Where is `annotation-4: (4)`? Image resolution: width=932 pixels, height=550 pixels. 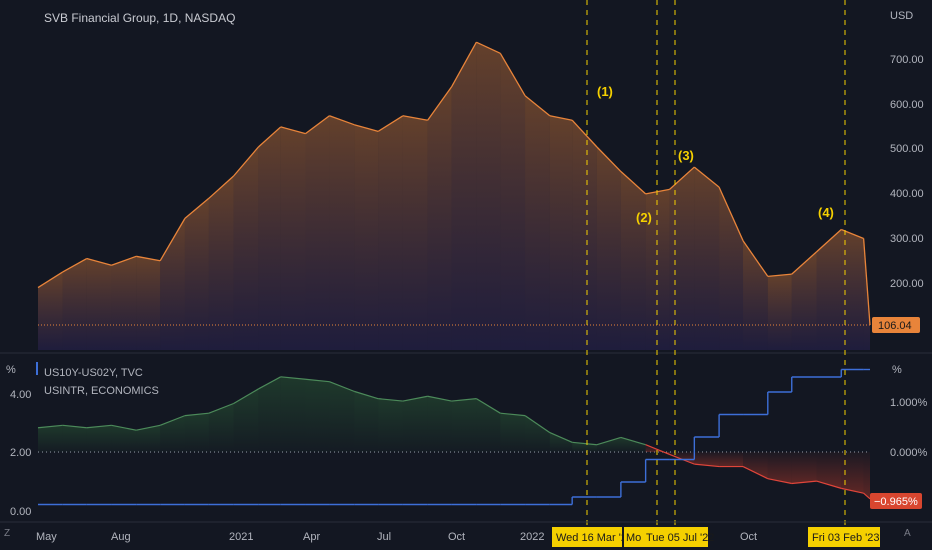 annotation-4: (4) is located at coordinates (826, 212).